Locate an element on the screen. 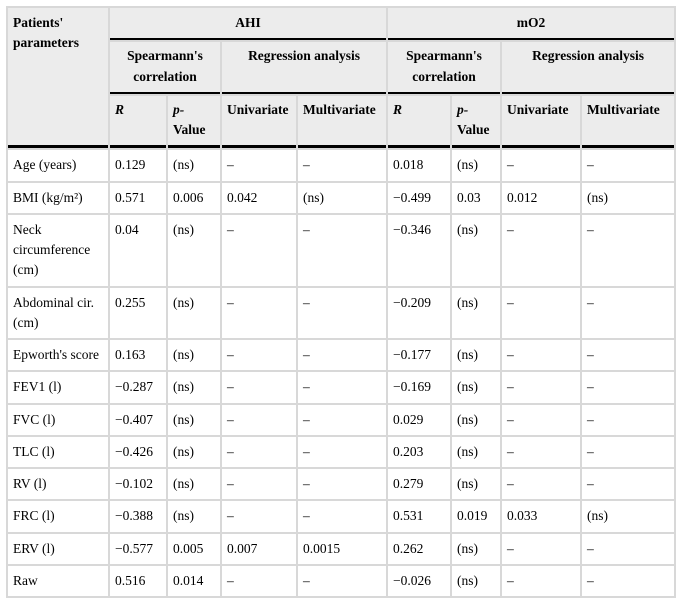  cell: 0.012 is located at coordinates (541, 197).